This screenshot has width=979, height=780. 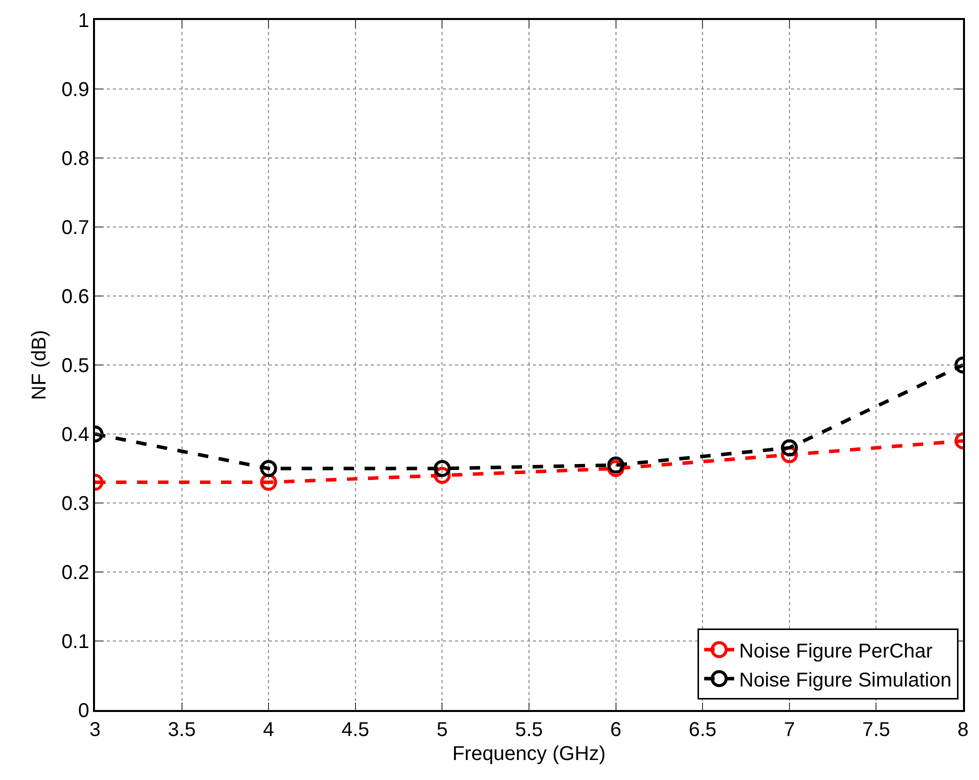 What do you see at coordinates (442, 729) in the screenshot?
I see `x-tick-label: 5` at bounding box center [442, 729].